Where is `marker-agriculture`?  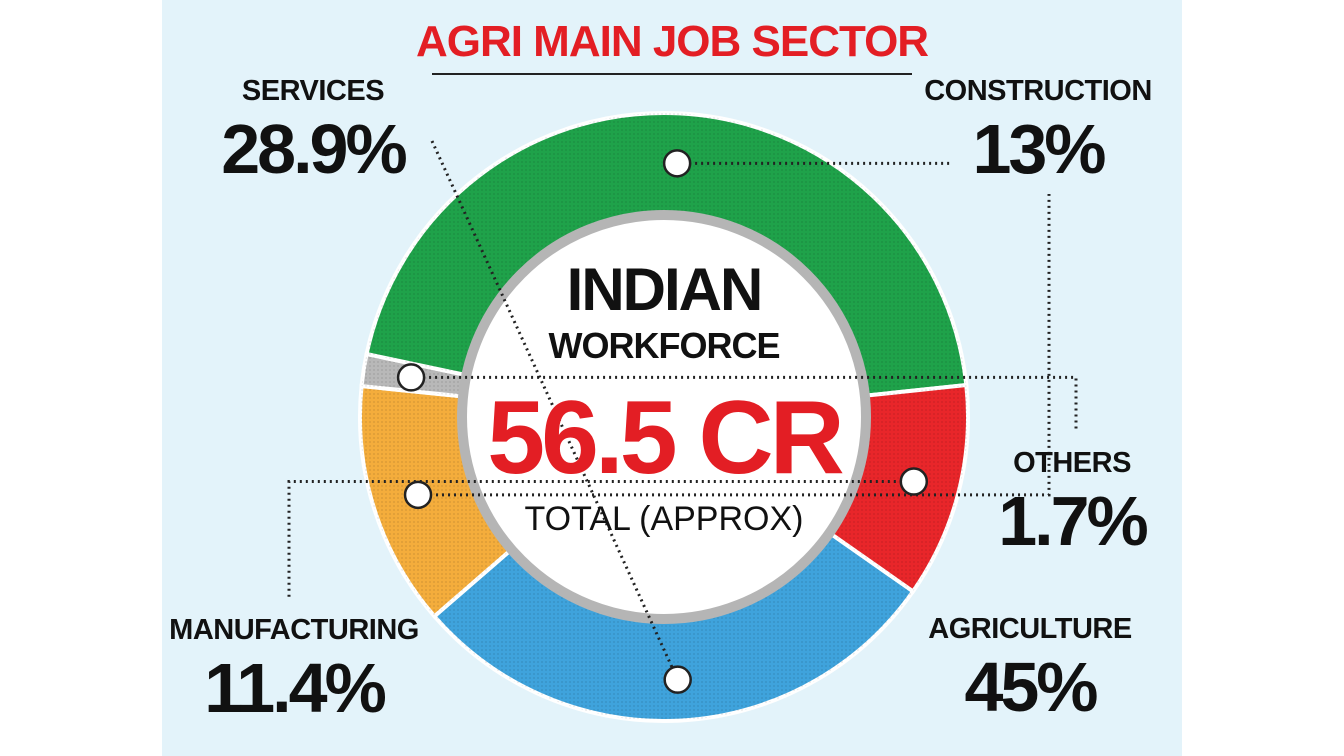
marker-agriculture is located at coordinates (677, 163).